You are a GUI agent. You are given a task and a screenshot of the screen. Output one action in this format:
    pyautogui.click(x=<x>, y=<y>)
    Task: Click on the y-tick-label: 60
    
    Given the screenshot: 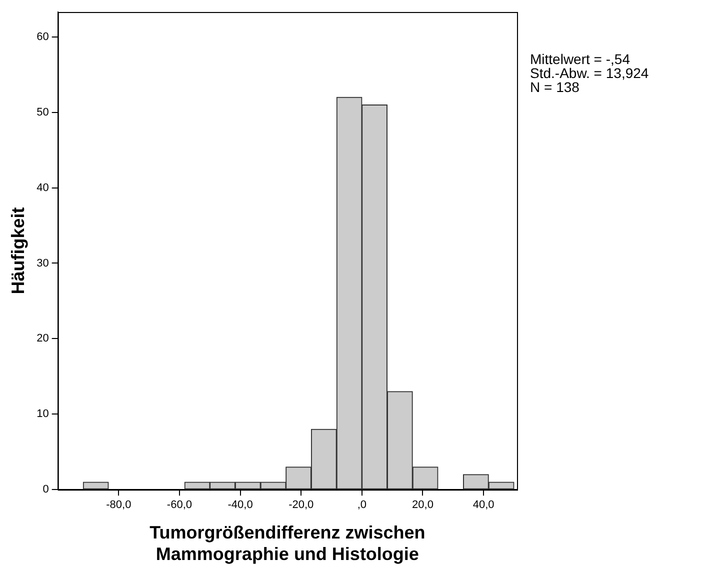 What is the action you would take?
    pyautogui.click(x=42, y=36)
    